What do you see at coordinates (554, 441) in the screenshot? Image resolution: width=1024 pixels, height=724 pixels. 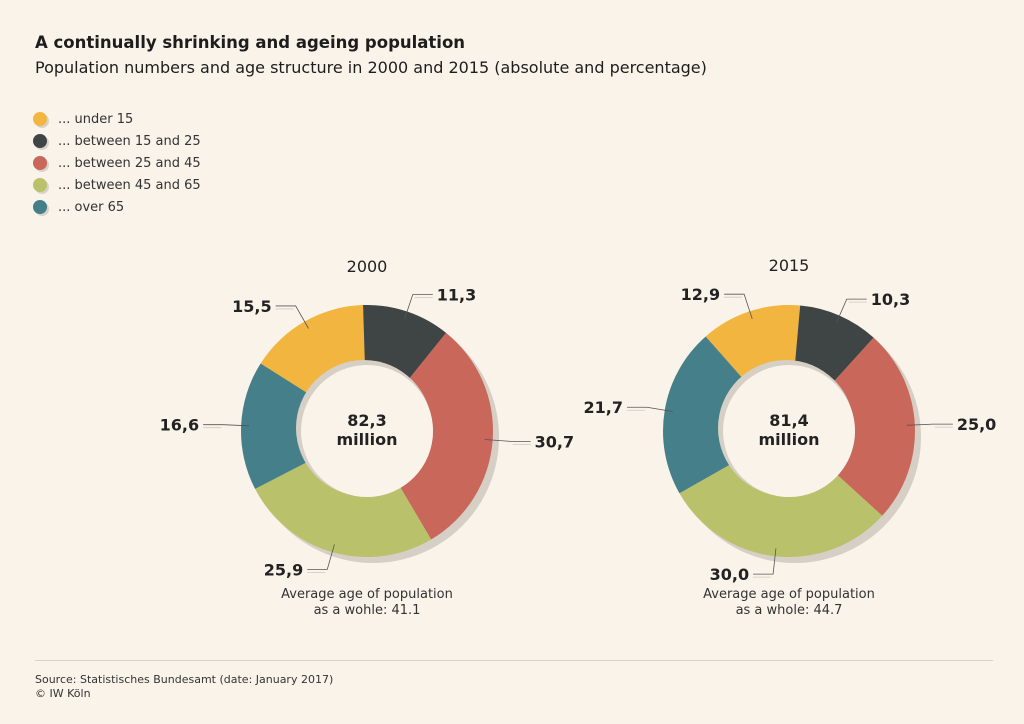 I see `slice-value-label: 30,7` at bounding box center [554, 441].